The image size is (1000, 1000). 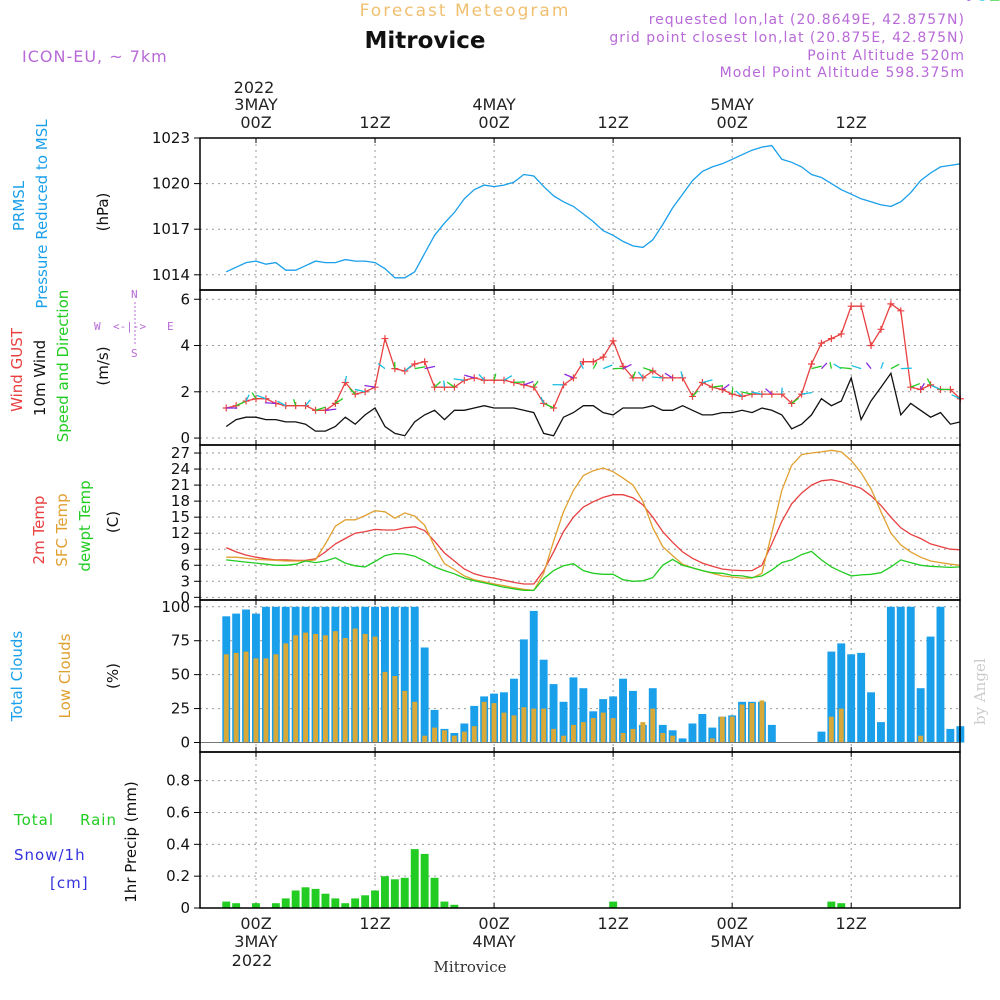 What do you see at coordinates (424, 41) in the screenshot?
I see `location-title: Mitrovice` at bounding box center [424, 41].